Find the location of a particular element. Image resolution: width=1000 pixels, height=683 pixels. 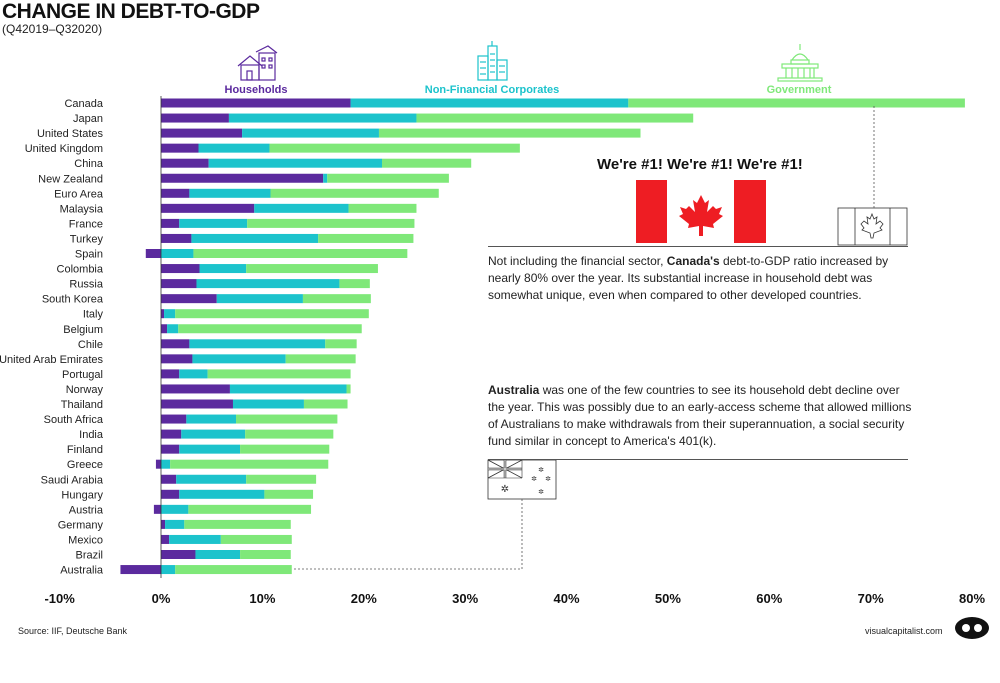

category-label: Mexico is located at coordinates (85, 540).